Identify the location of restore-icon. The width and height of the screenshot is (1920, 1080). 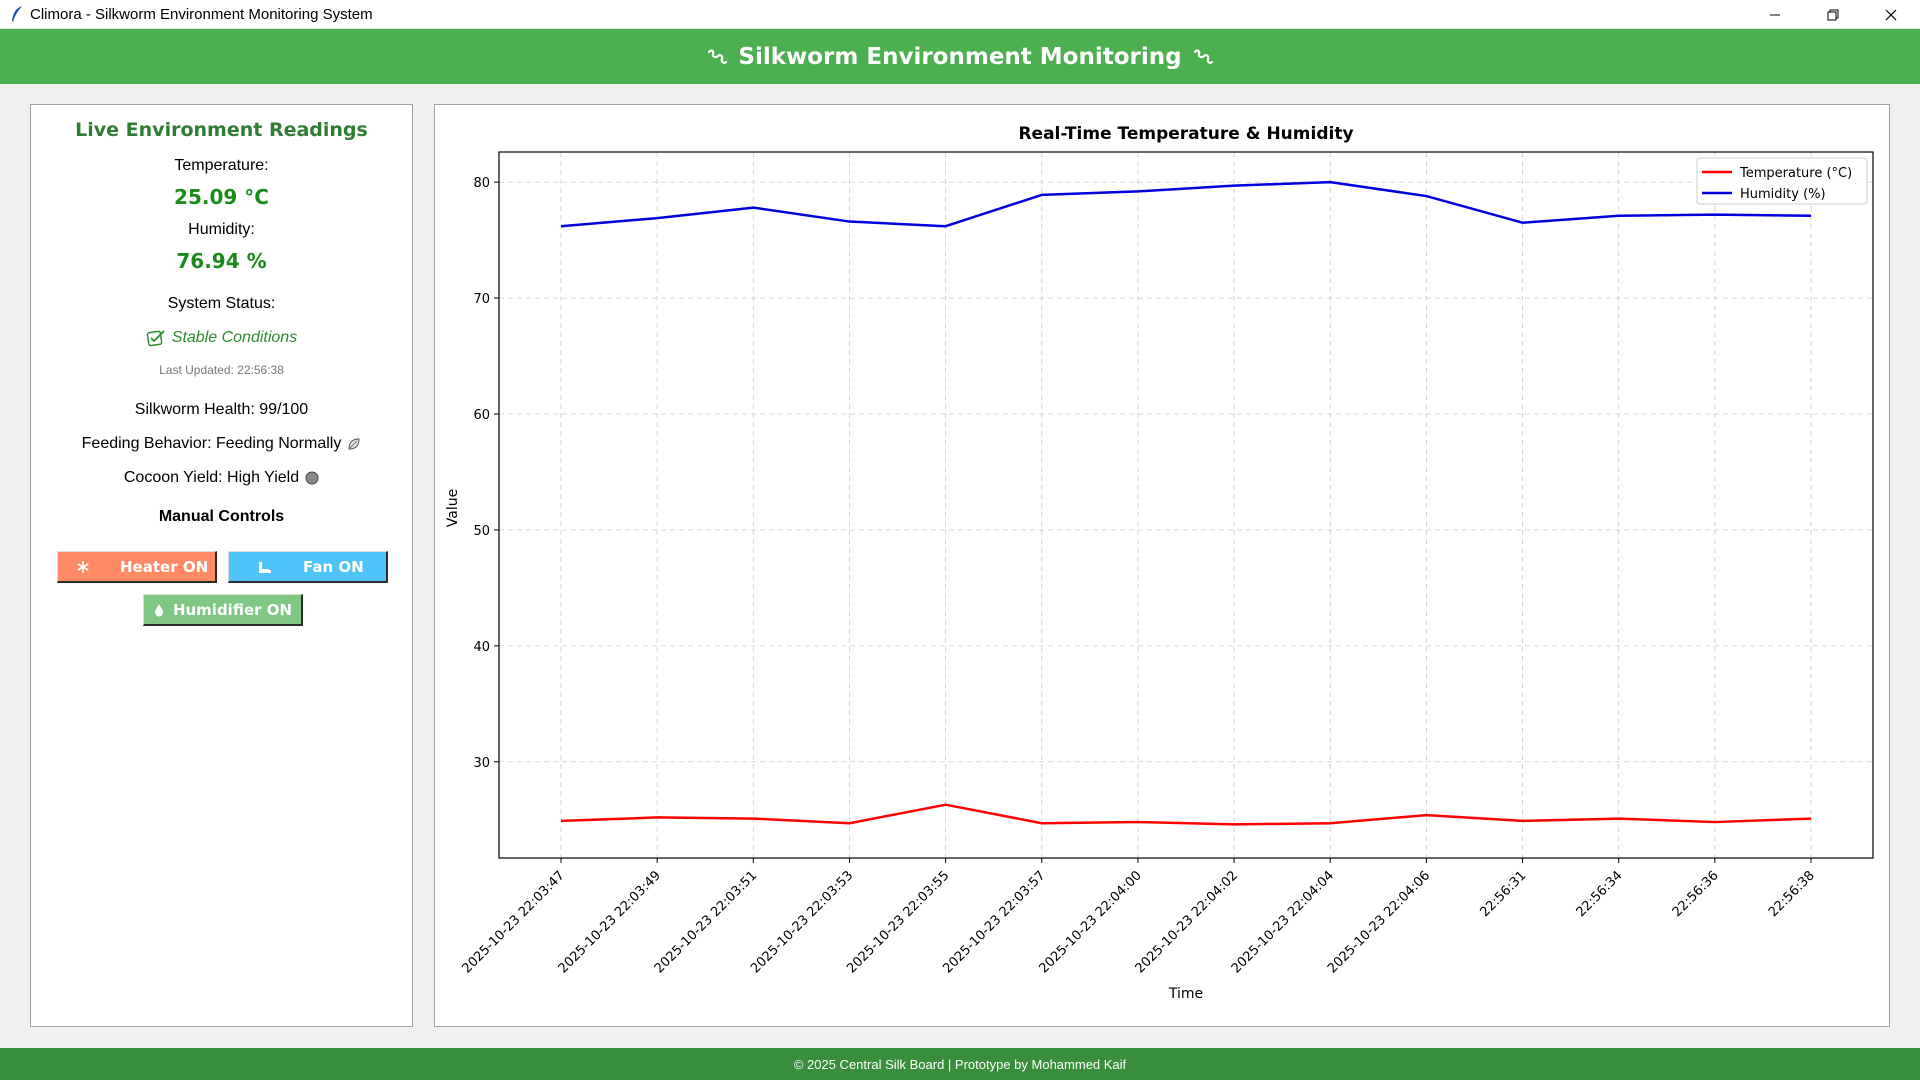
(1833, 14).